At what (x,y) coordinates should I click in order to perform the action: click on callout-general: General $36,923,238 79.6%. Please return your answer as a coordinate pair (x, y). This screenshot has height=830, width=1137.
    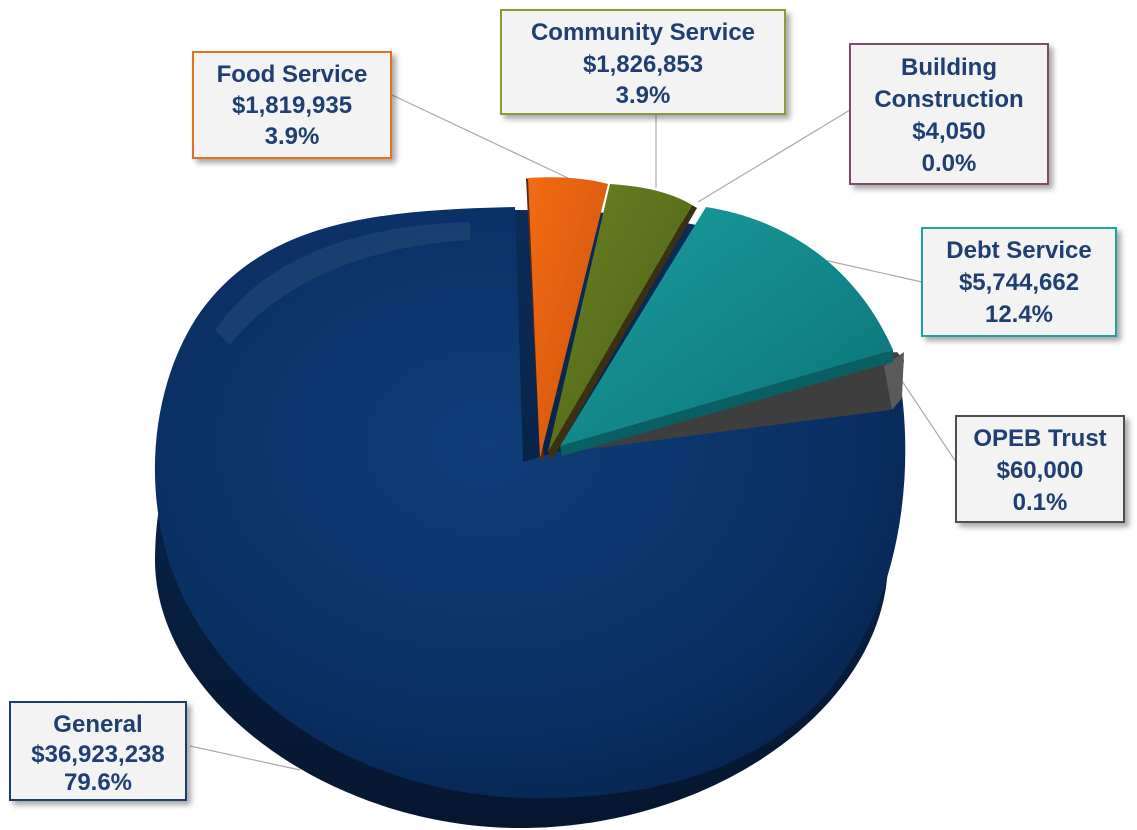
    Looking at the image, I should click on (98, 751).